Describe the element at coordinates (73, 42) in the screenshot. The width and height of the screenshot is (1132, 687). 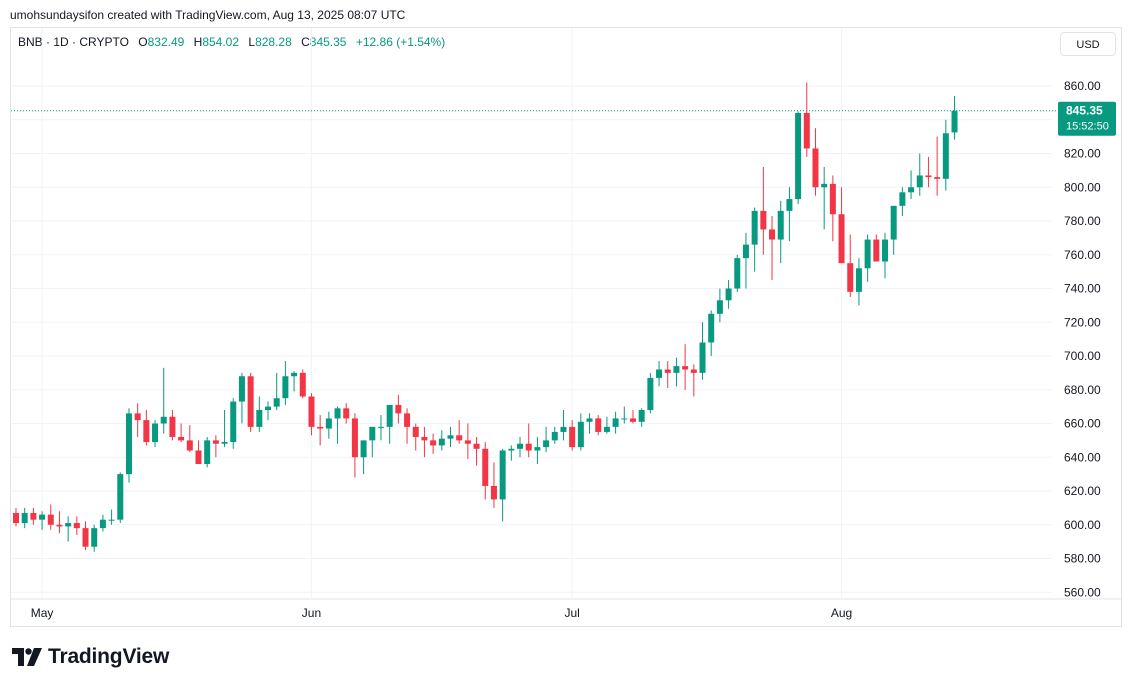
I see `symbol-title: BNB · 1D · CRYPTO` at that location.